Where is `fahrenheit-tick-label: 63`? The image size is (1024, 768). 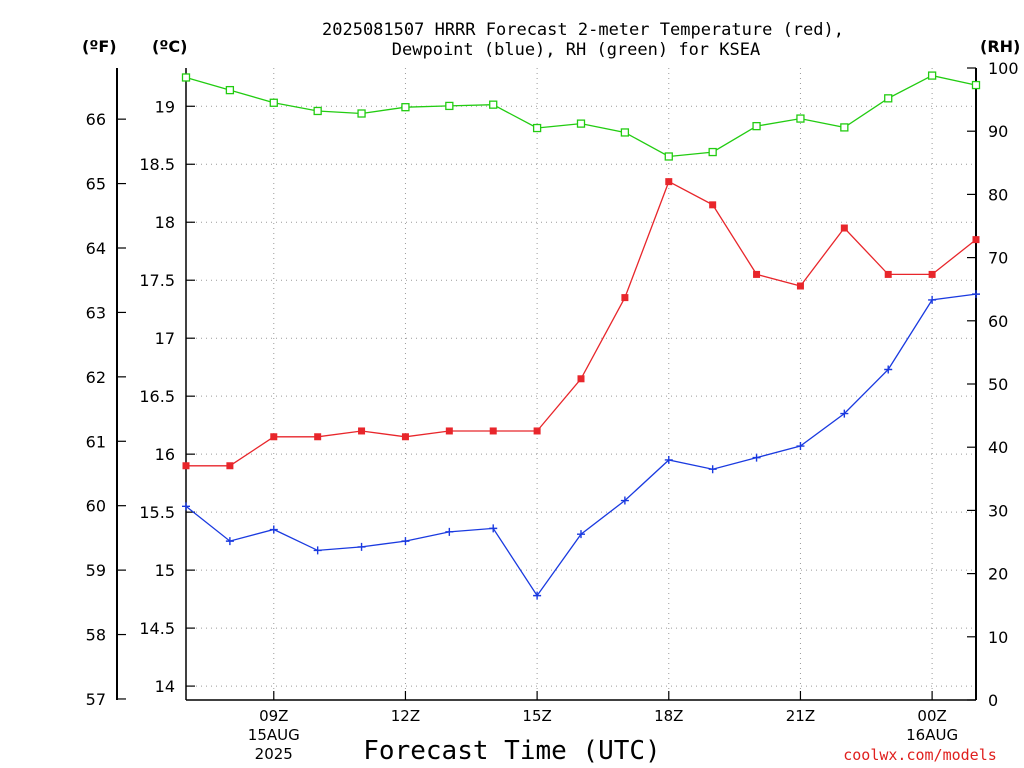 fahrenheit-tick-label: 63 is located at coordinates (96, 312).